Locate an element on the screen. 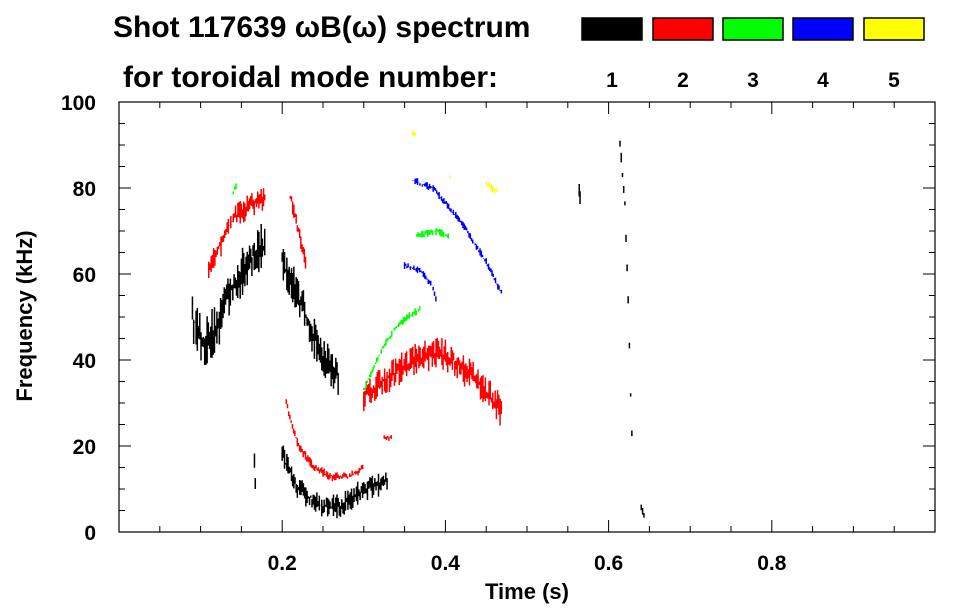  legend-label-mode-2: 2 is located at coordinates (683, 80).